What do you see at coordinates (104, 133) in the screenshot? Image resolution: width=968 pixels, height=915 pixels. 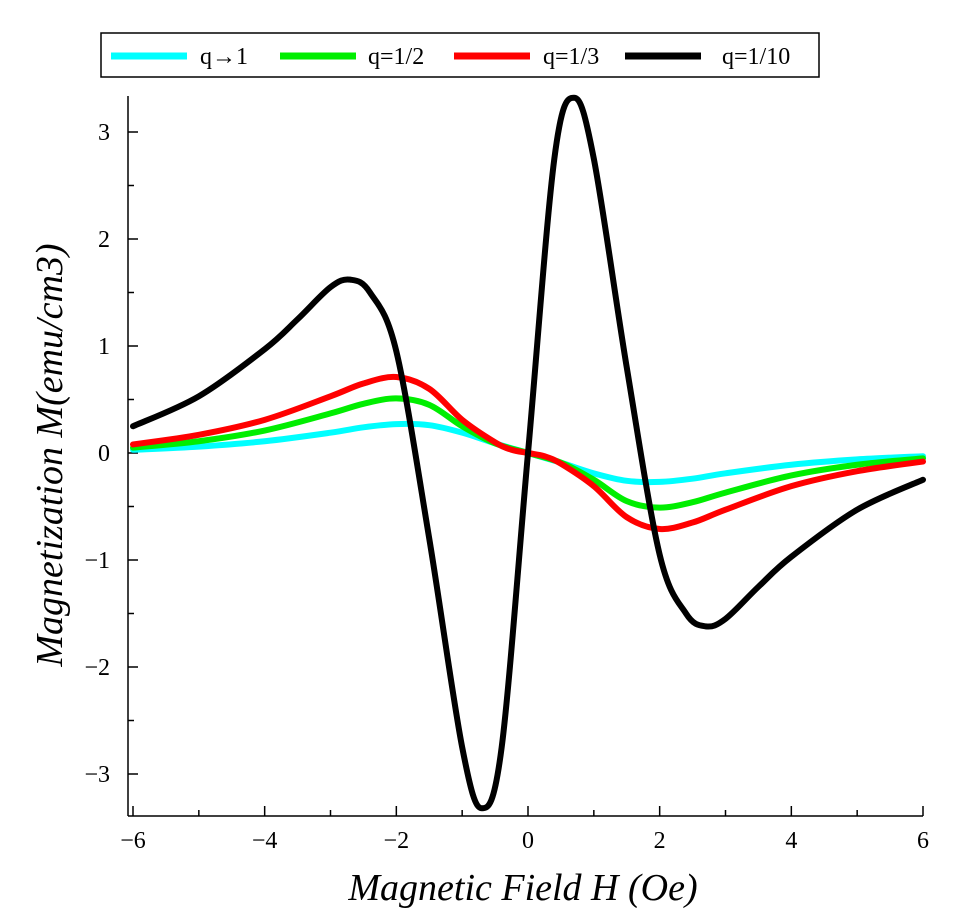 I see `y-tick-label: 3` at bounding box center [104, 133].